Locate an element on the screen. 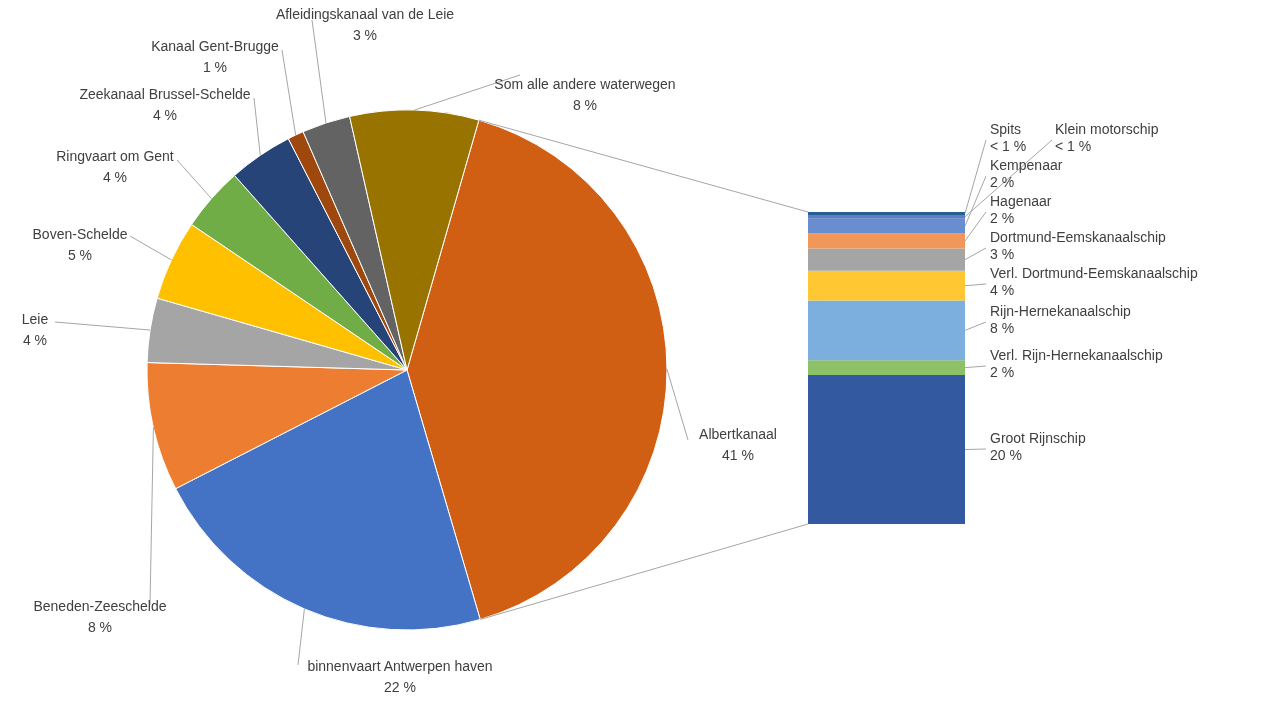 Image resolution: width=1286 pixels, height=727 pixels. series-label: Dortmund-Eemskanaalschip is located at coordinates (1078, 237).